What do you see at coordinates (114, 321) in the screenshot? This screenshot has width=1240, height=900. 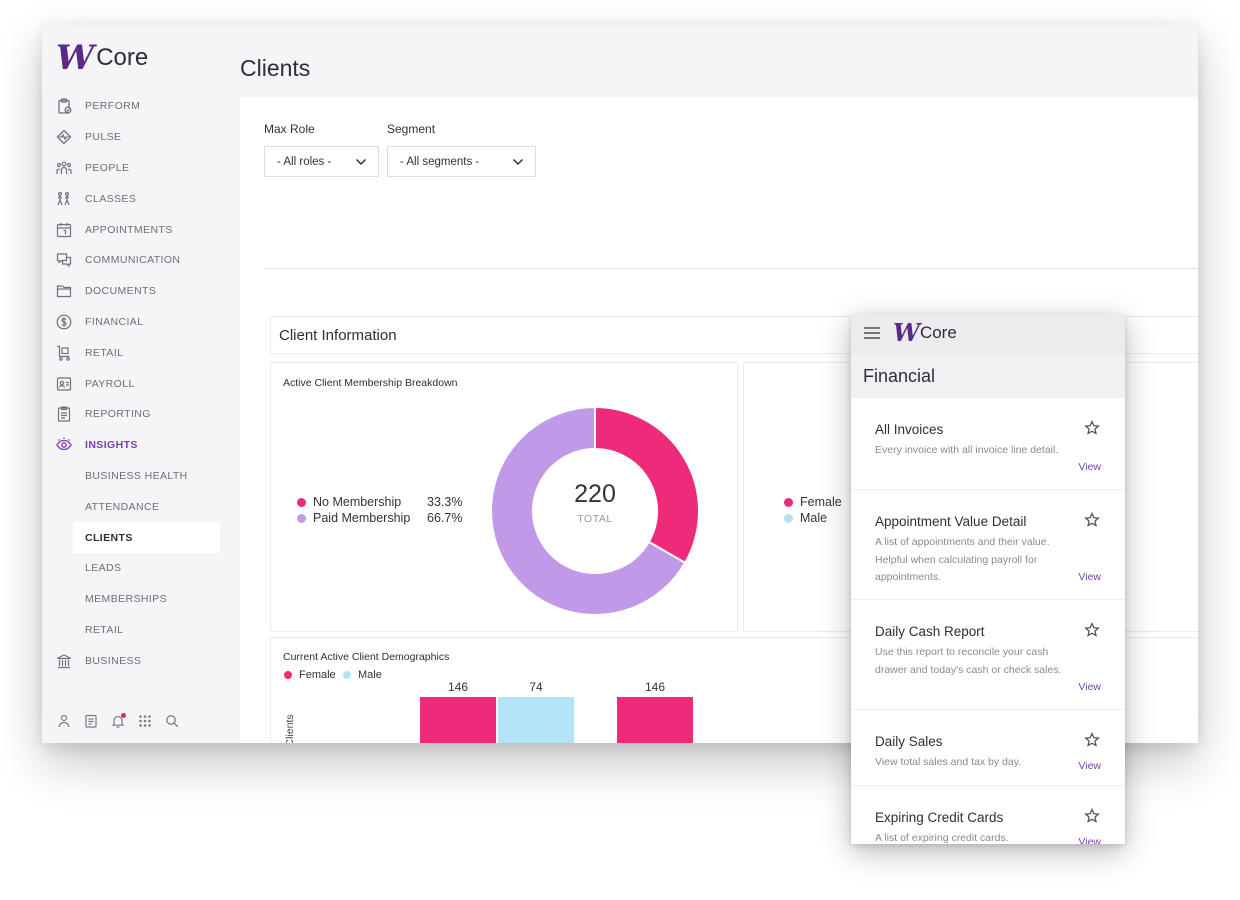 I see `sidebar-item-label: FINANCIAL` at bounding box center [114, 321].